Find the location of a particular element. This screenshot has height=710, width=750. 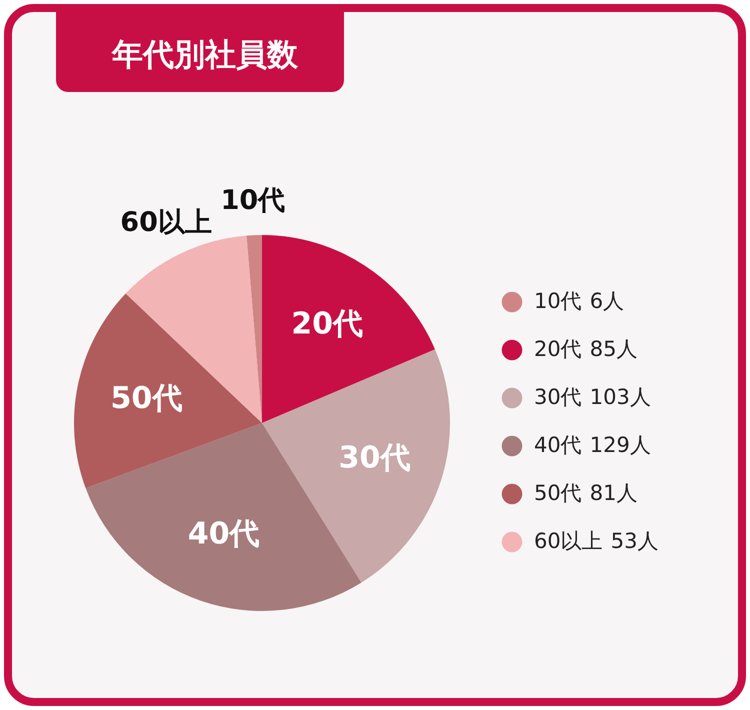

legend-label: 50代 is located at coordinates (558, 493).